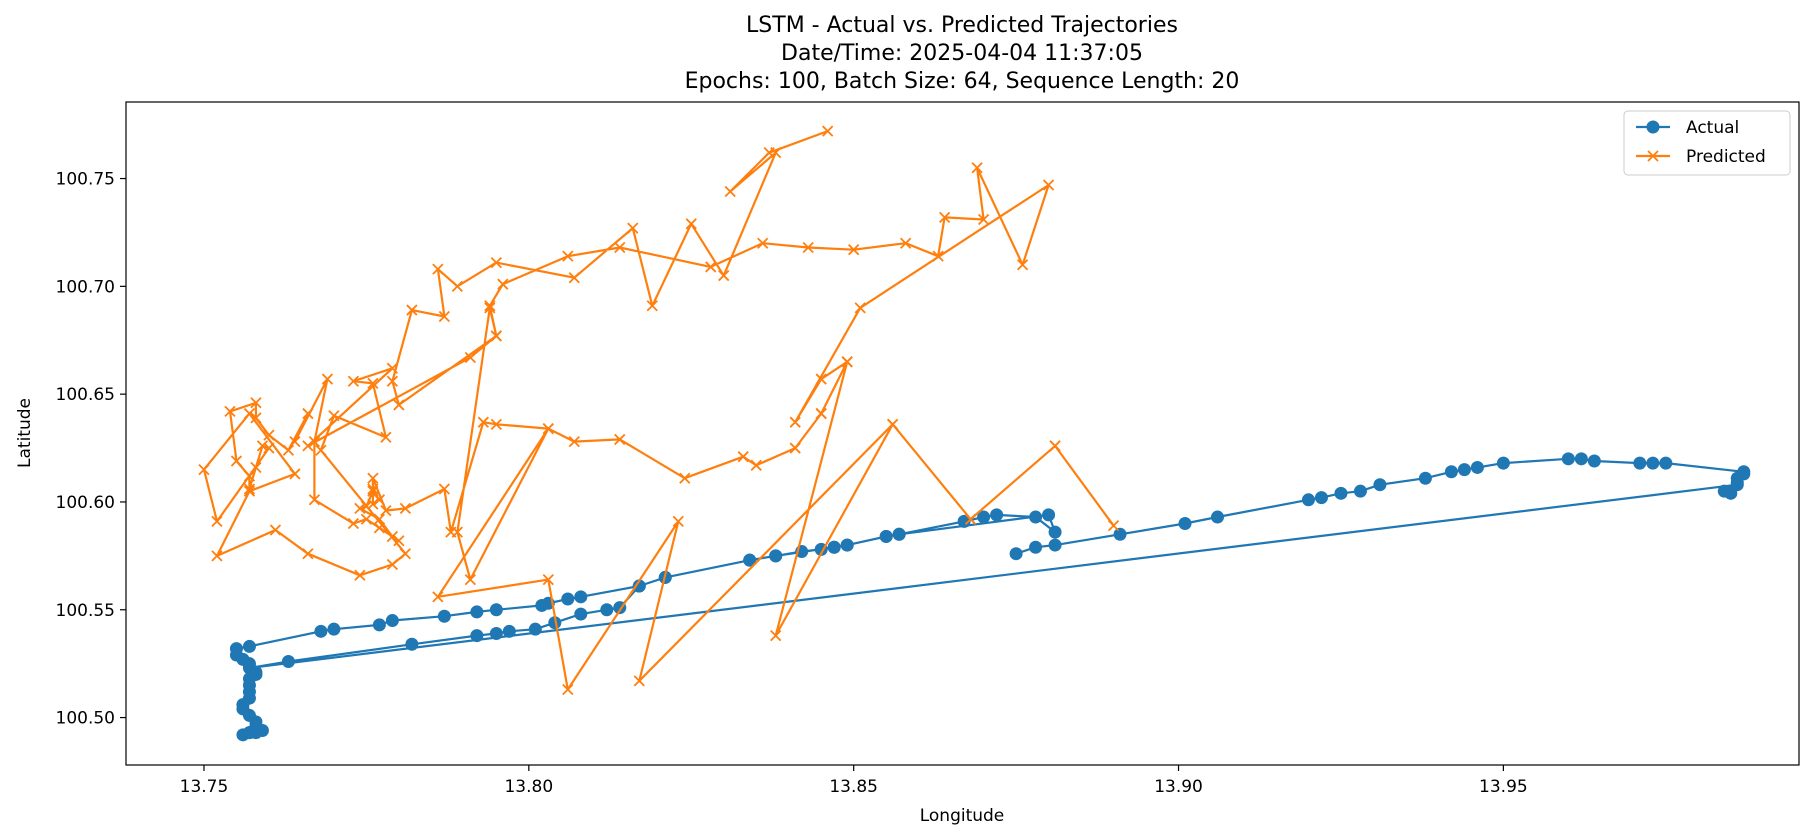  What do you see at coordinates (1503, 787) in the screenshot?
I see `x-tick-label: 13.95` at bounding box center [1503, 787].